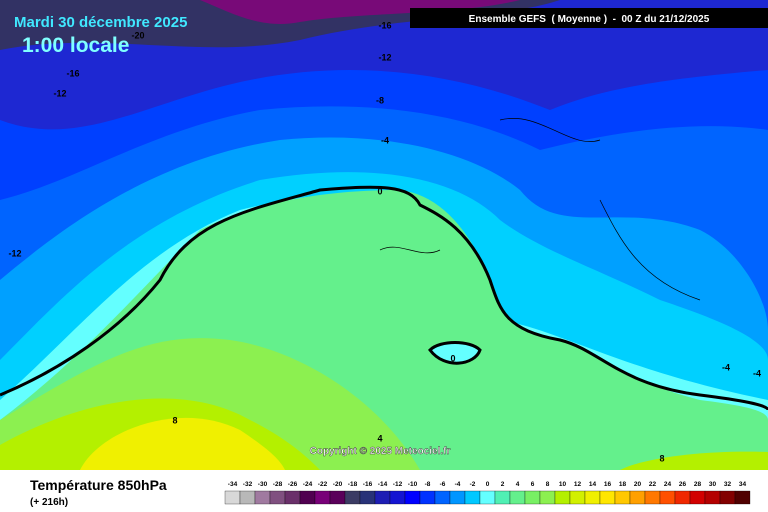 Image resolution: width=768 pixels, height=512 pixels. What do you see at coordinates (380, 451) in the screenshot?
I see `copyright: Copyright © 2025 Meteociel.fr` at bounding box center [380, 451].